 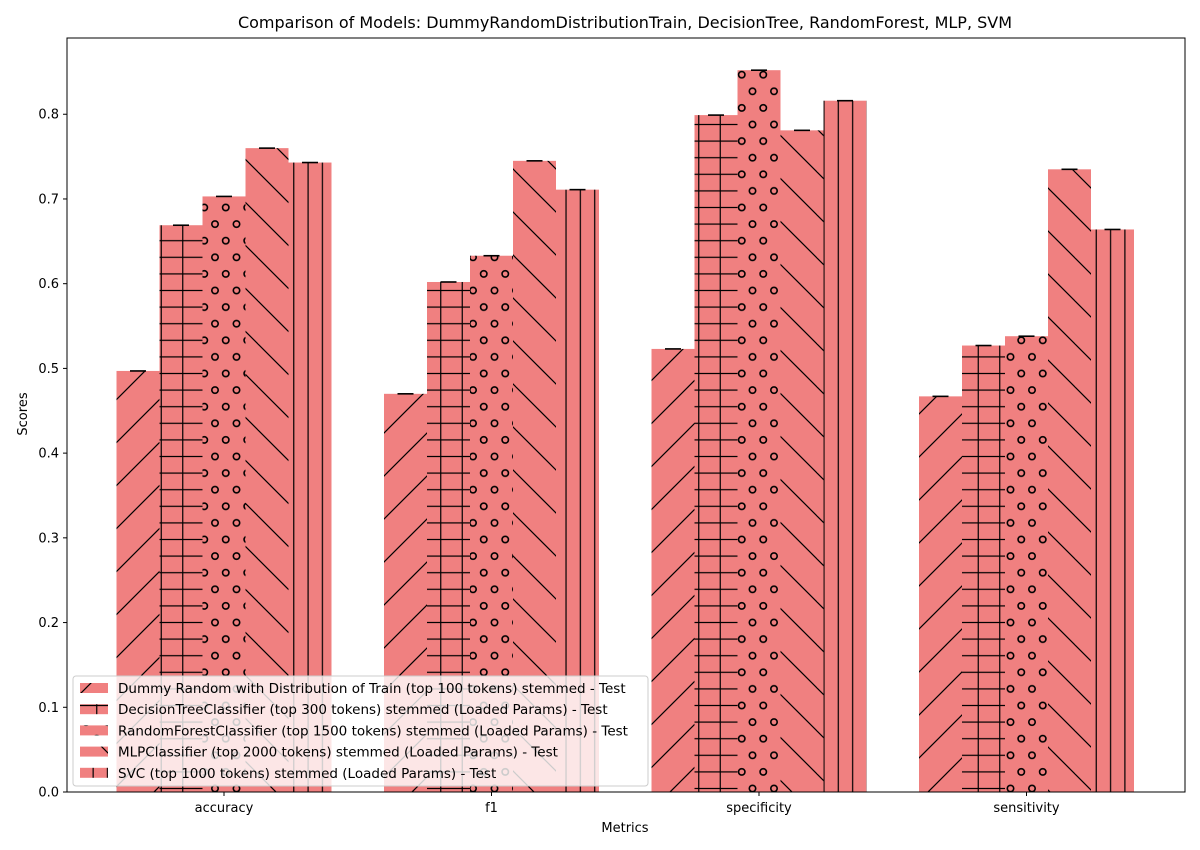 I want to click on y-tick-label: 0.3, so click(x=48, y=538).